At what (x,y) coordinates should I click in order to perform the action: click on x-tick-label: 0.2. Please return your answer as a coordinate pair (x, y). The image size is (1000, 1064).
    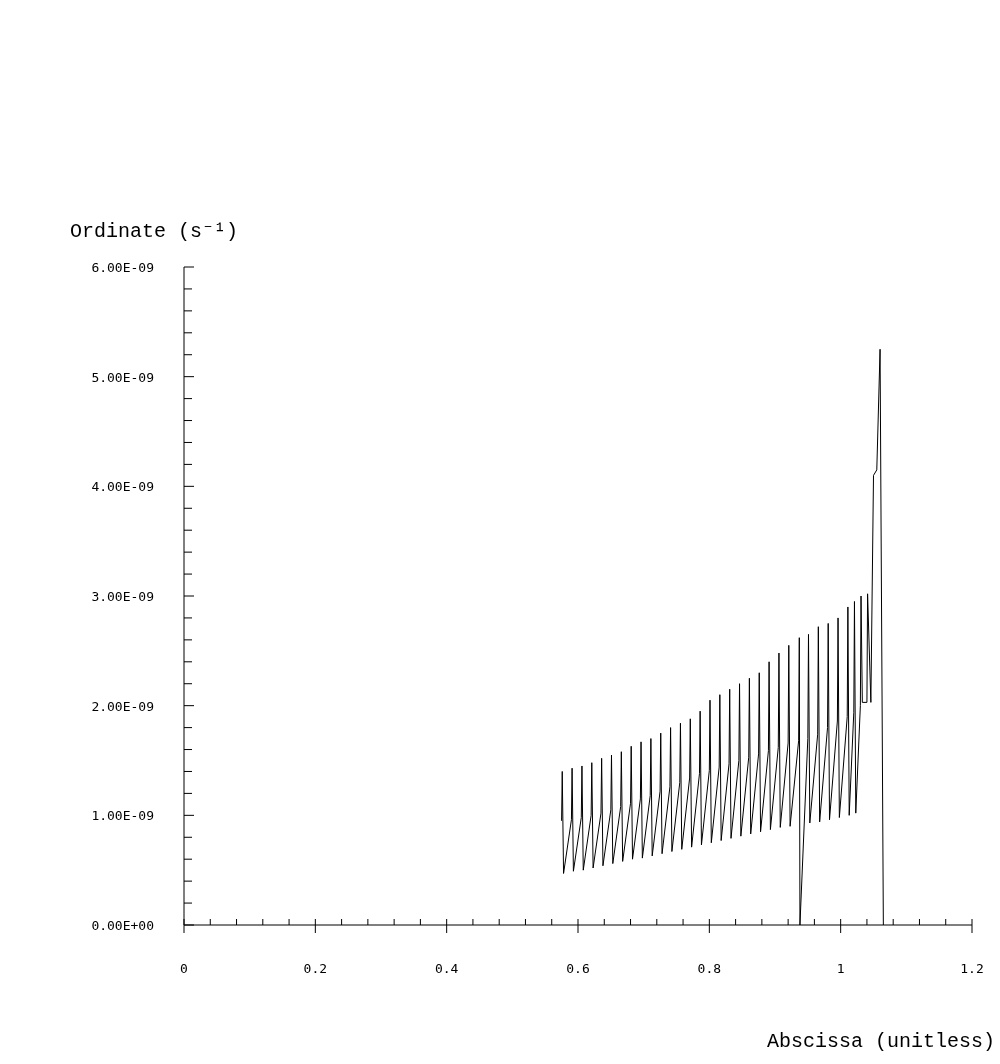
    Looking at the image, I should click on (315, 968).